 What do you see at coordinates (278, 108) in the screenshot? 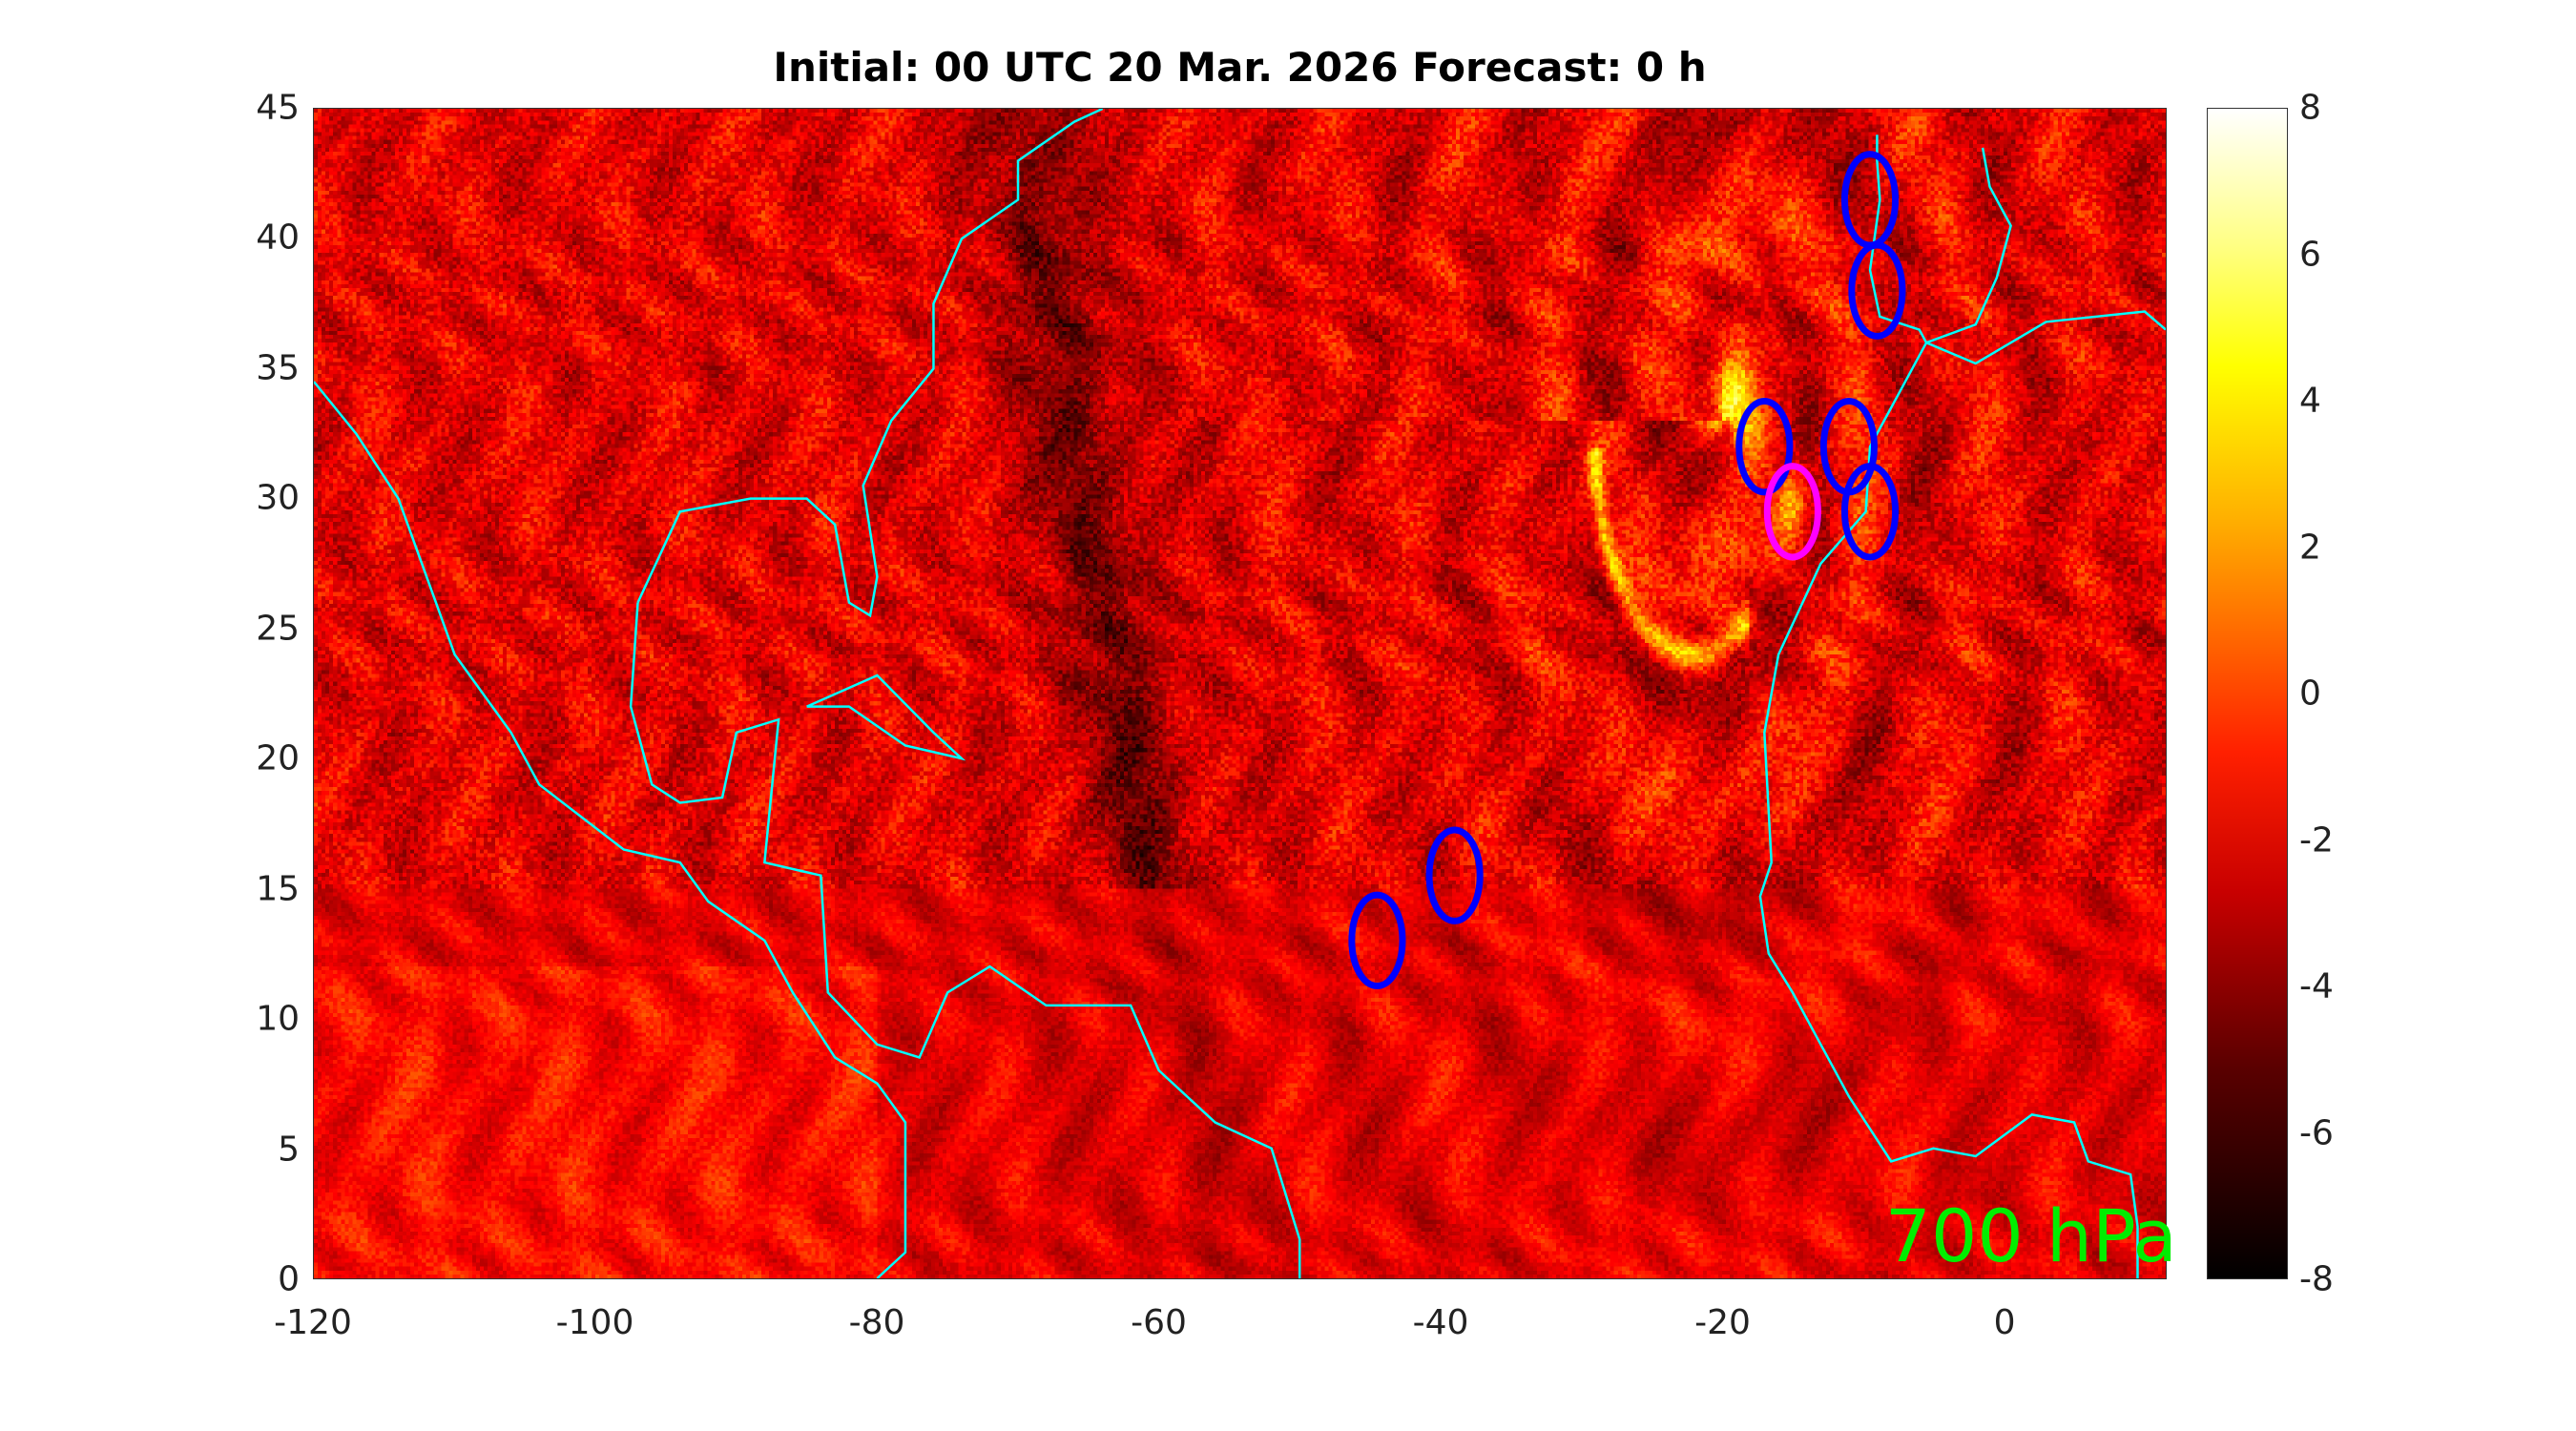
I see `y-tick-label: 45` at bounding box center [278, 108].